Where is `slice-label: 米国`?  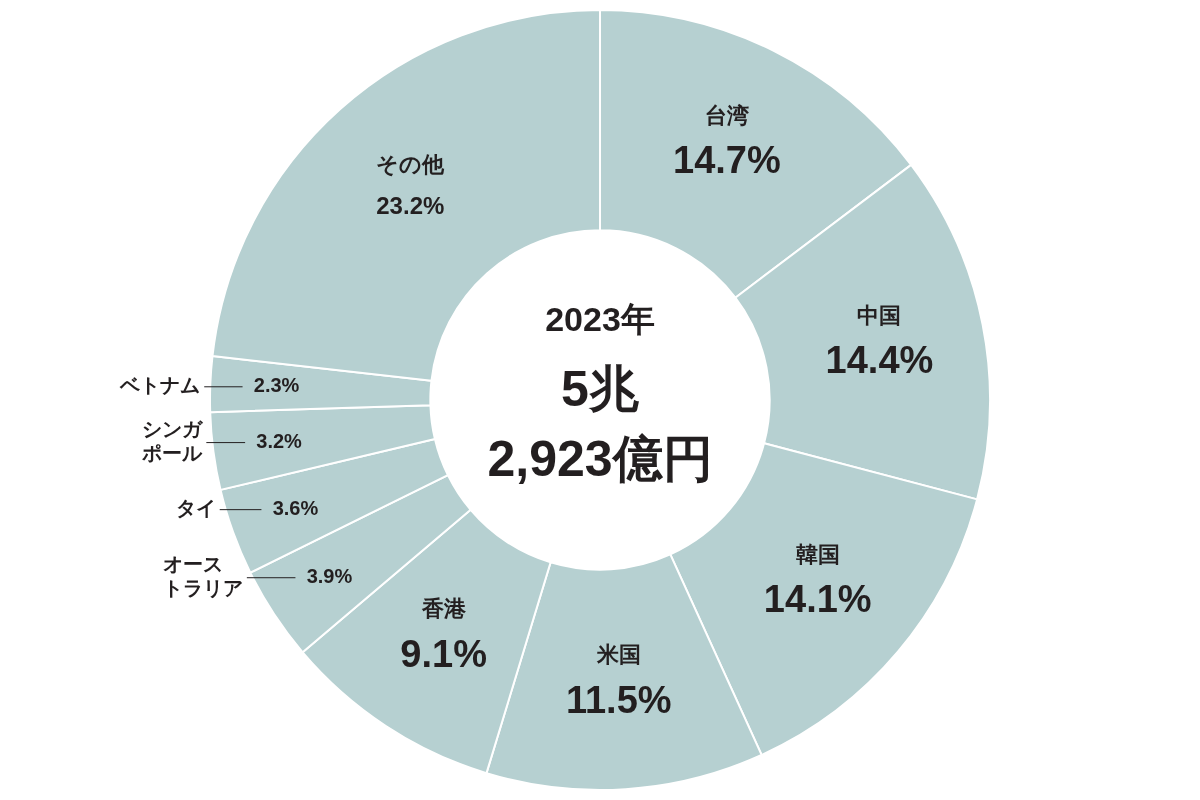 slice-label: 米国 is located at coordinates (618, 655).